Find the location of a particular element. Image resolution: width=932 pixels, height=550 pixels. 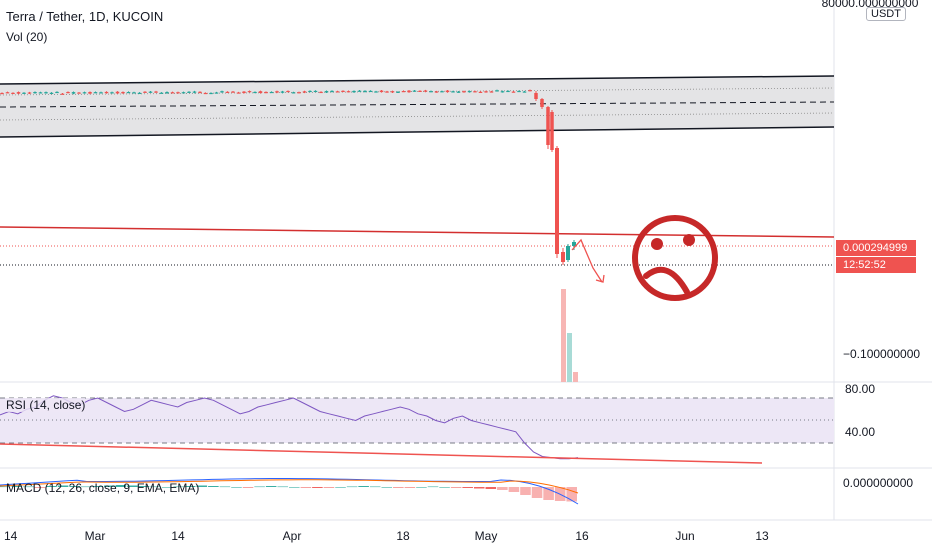

down-arrow-annotation is located at coordinates (588, 260).